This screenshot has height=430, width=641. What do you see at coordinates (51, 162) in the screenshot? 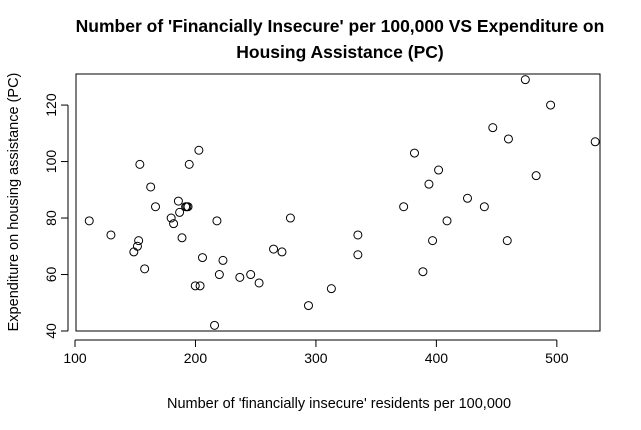
I see `y-tick-label: 100` at bounding box center [51, 162].